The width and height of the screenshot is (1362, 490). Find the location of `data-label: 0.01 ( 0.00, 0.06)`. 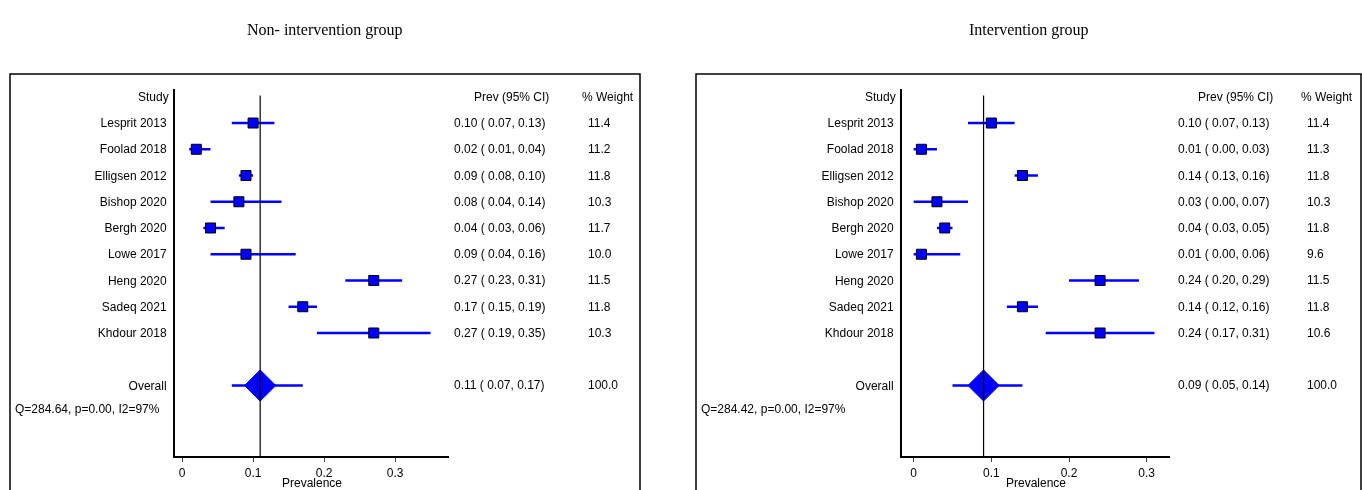

data-label: 0.01 ( 0.00, 0.06) is located at coordinates (1224, 254).